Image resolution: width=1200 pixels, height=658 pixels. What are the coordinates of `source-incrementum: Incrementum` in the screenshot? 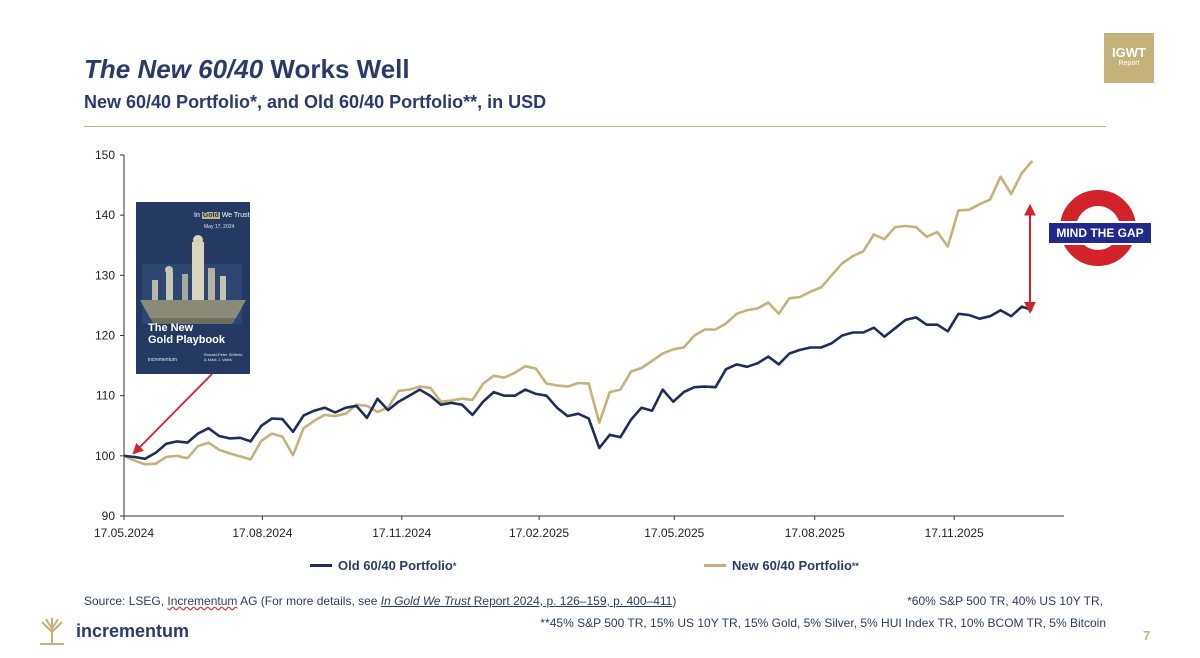 It's located at (202, 601).